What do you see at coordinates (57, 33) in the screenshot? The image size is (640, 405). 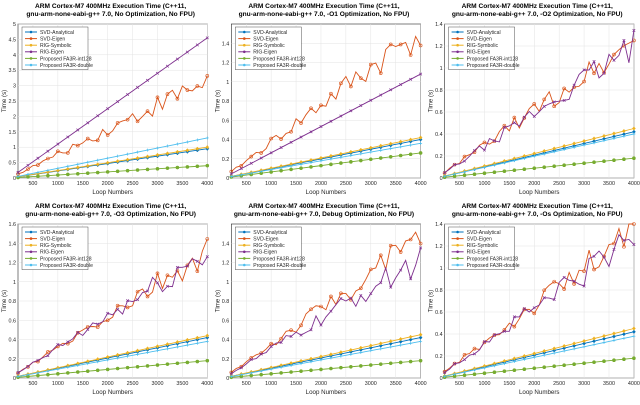 I see `legend-entry: SVD-Analytical` at bounding box center [57, 33].